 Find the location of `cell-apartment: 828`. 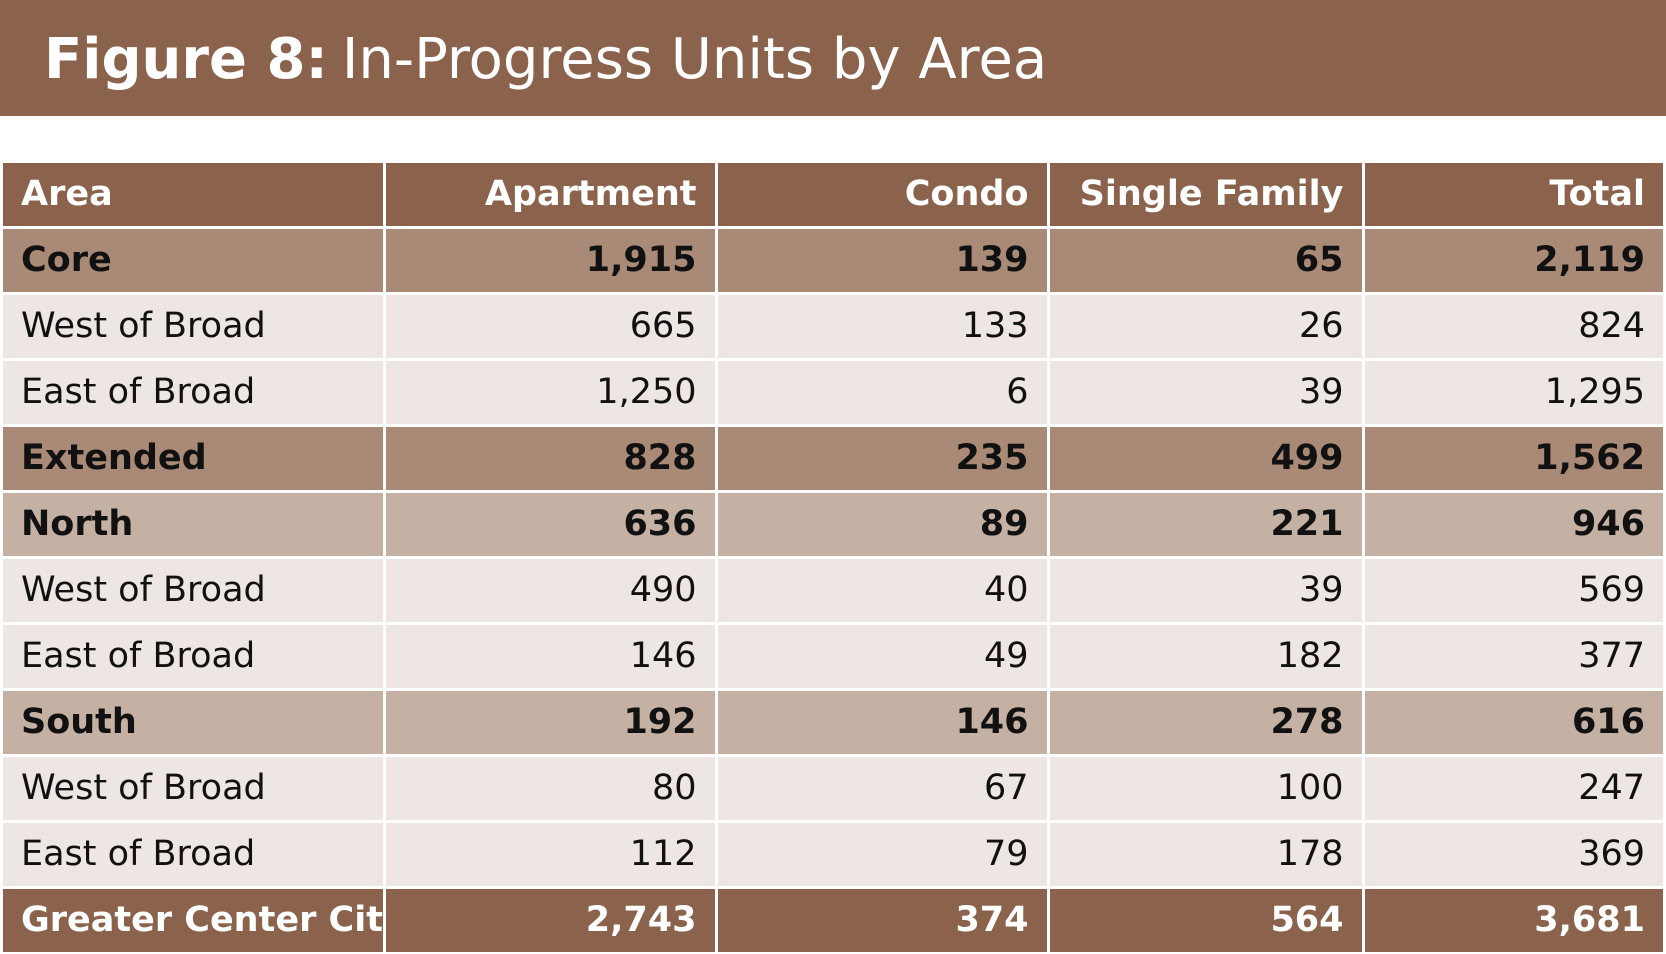

cell-apartment: 828 is located at coordinates (549, 459).